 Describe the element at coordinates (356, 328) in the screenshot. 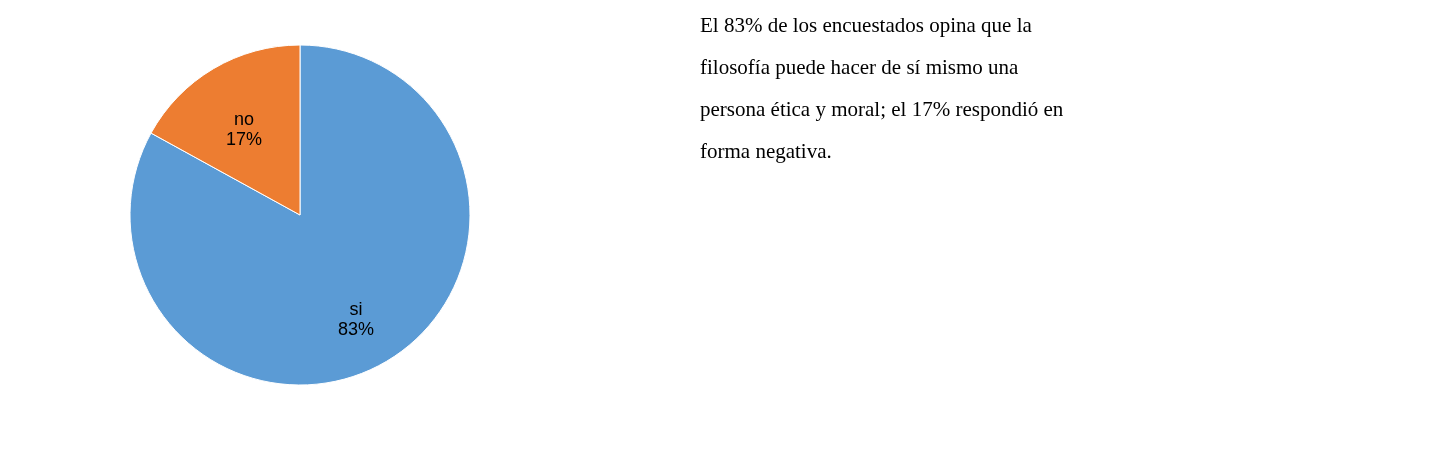

I see `data-label: 83%` at that location.